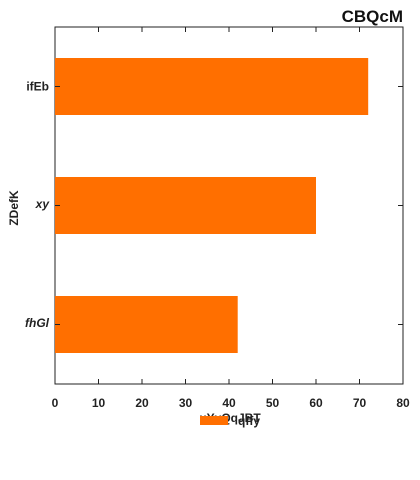 The image size is (420, 480). I want to click on x-tick-label: 30, so click(186, 403).